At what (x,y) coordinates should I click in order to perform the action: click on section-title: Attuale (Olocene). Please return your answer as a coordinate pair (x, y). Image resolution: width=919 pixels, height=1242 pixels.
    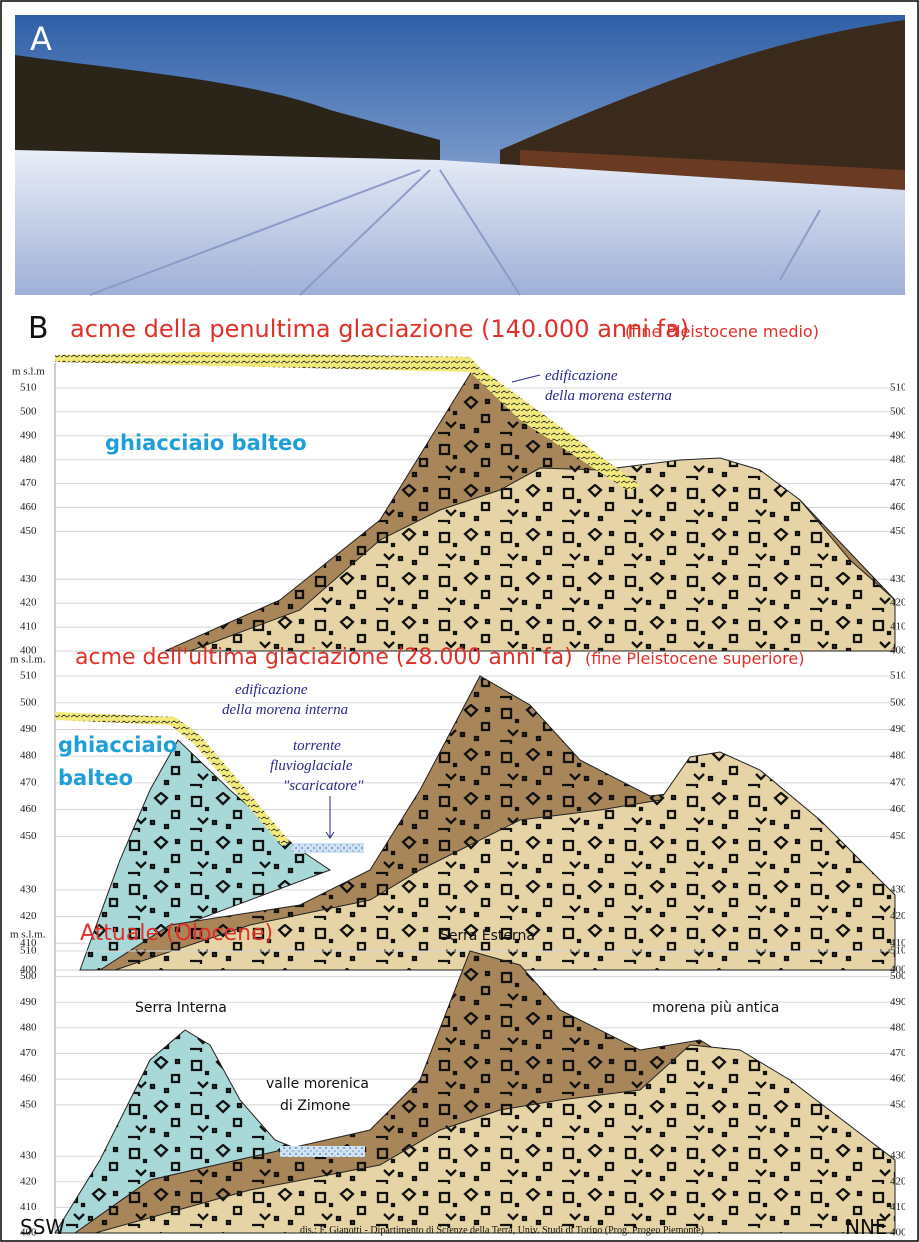
    Looking at the image, I should click on (176, 933).